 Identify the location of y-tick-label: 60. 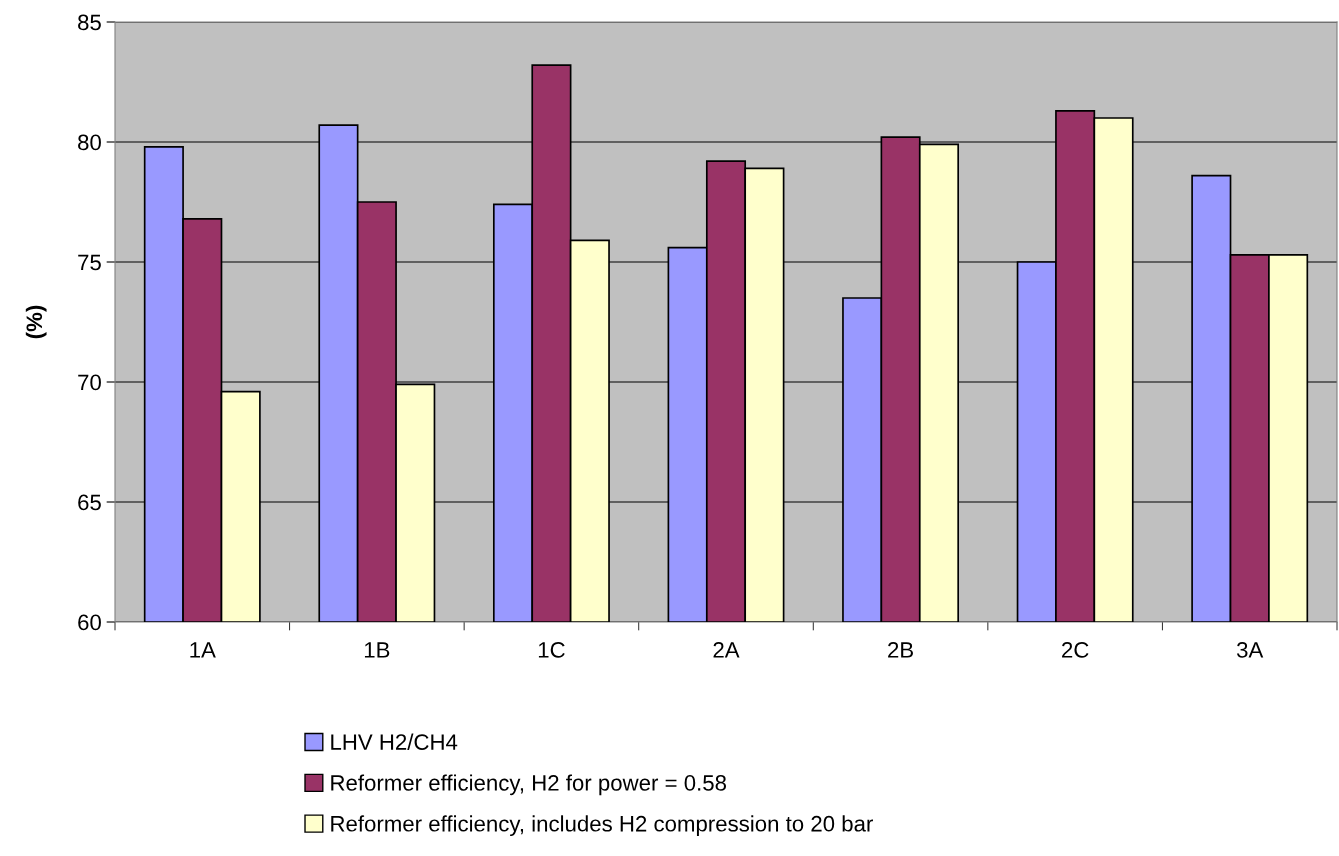
(89, 622).